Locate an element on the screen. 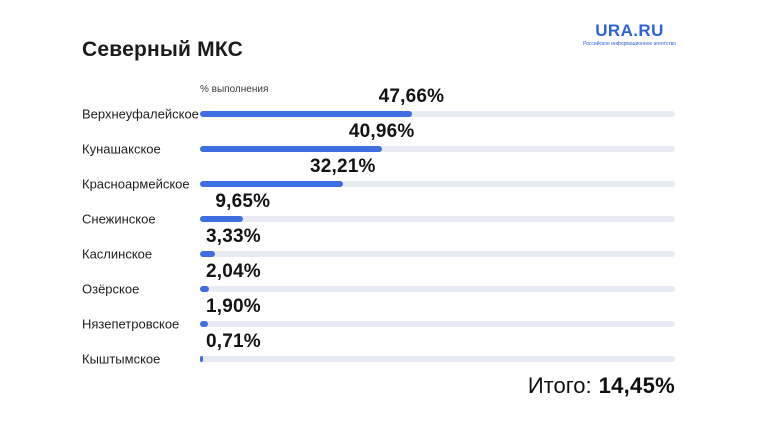 This screenshot has height=427, width=760. value-label: 47,66% is located at coordinates (411, 96).